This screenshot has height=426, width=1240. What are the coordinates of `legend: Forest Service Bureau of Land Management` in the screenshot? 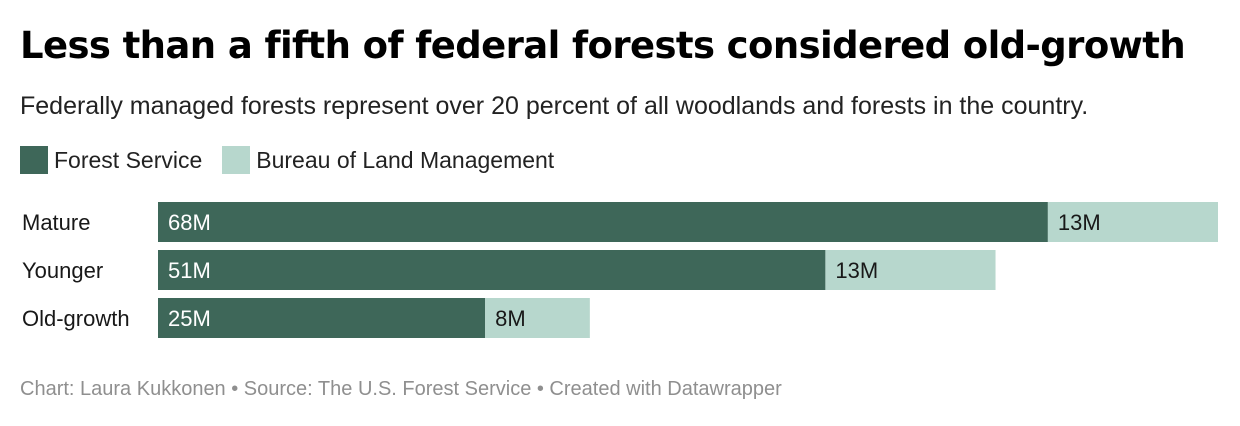 It's located at (297, 160).